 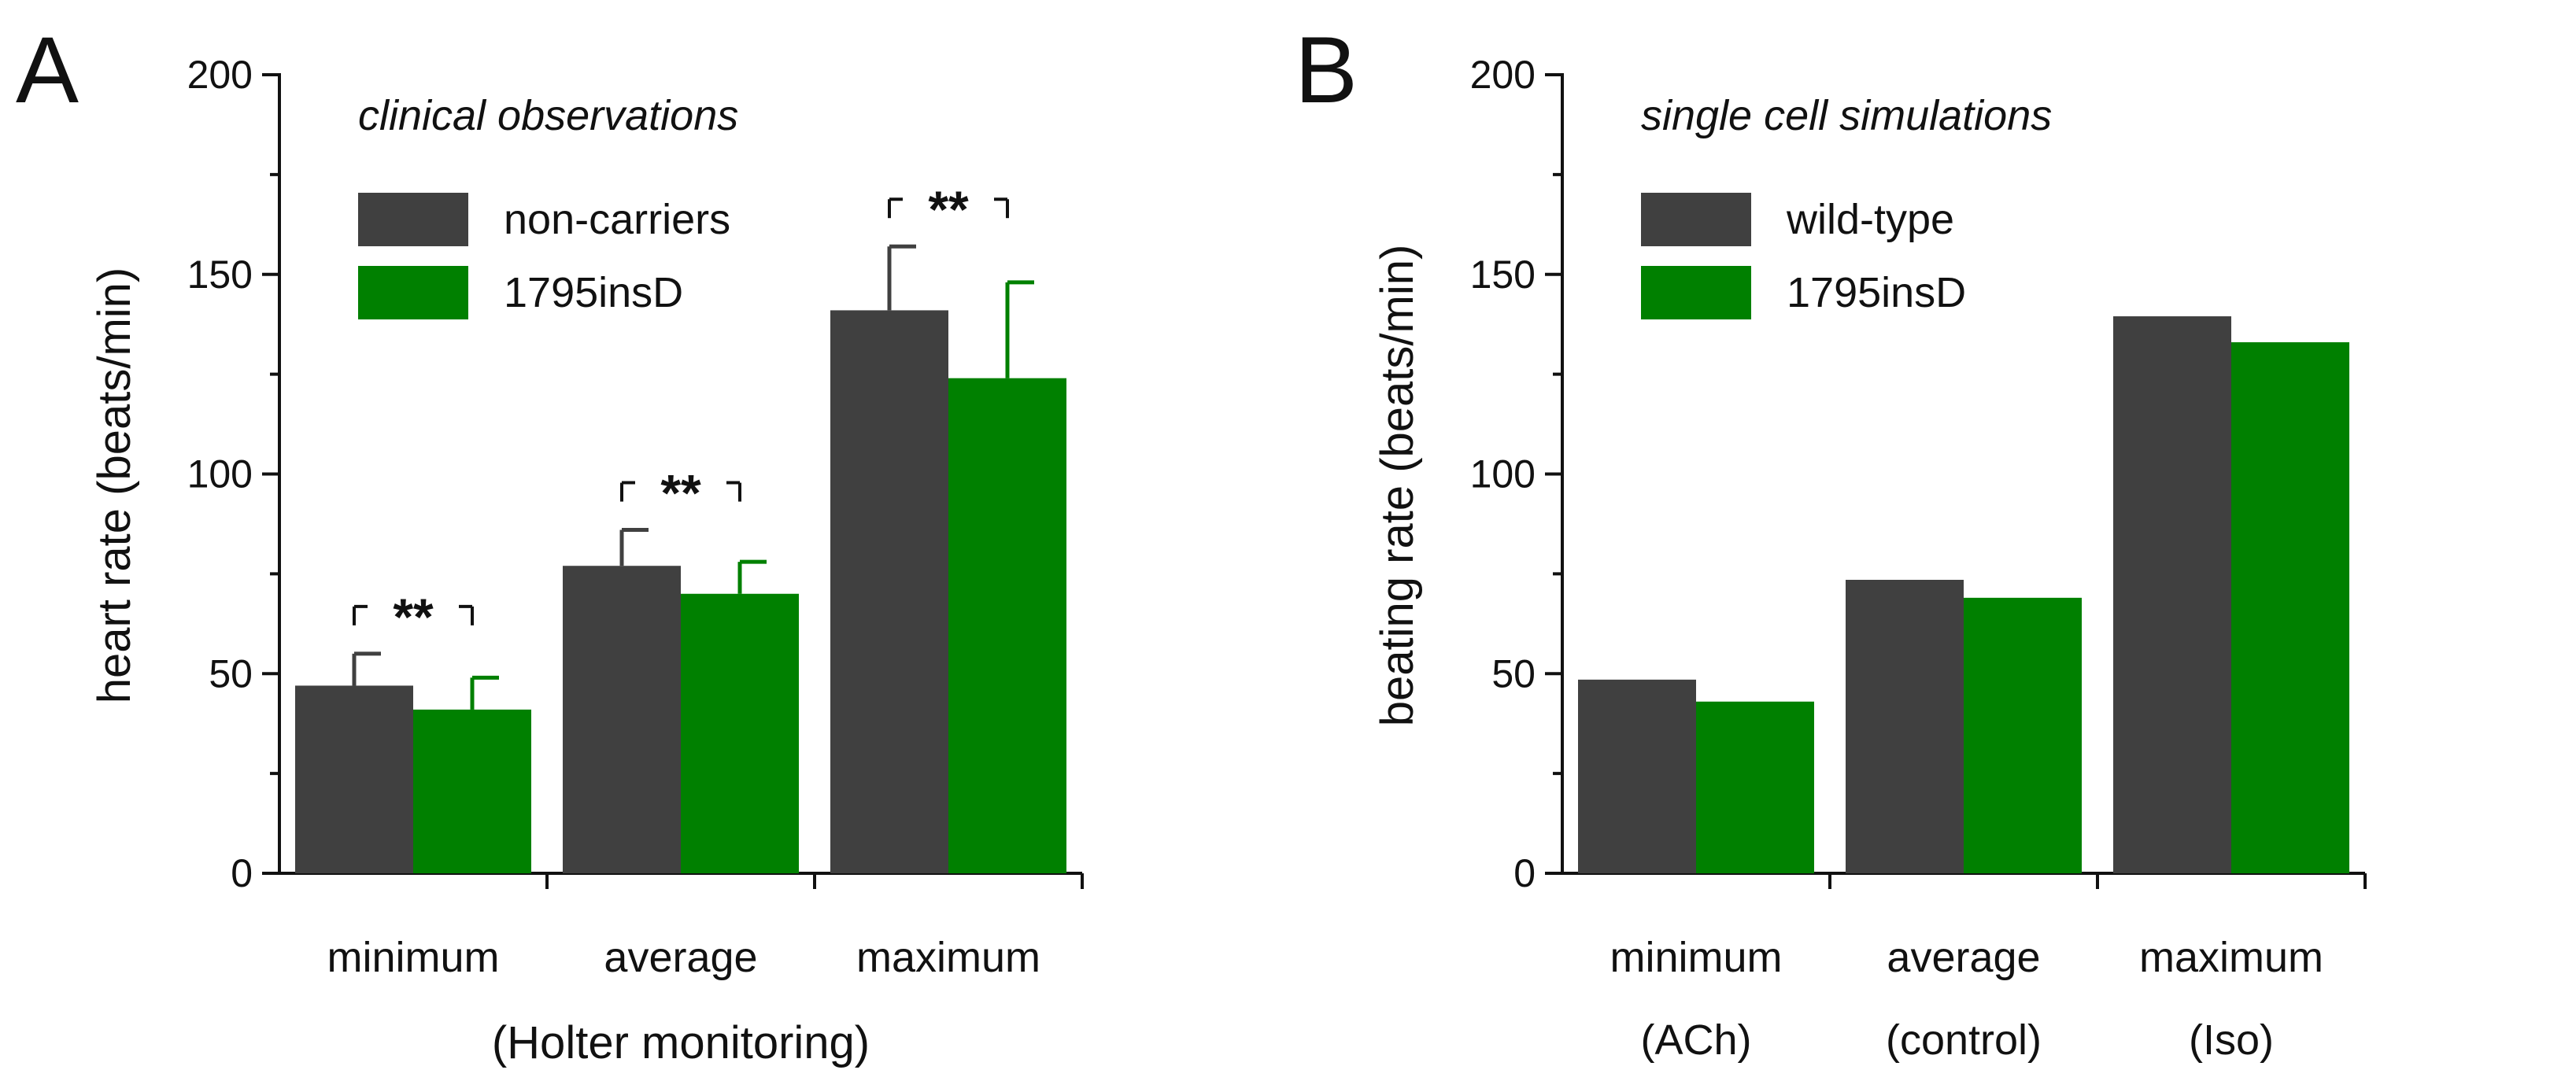 I want to click on panel-a-legend-label-1795insd: 1795insD, so click(x=593, y=292).